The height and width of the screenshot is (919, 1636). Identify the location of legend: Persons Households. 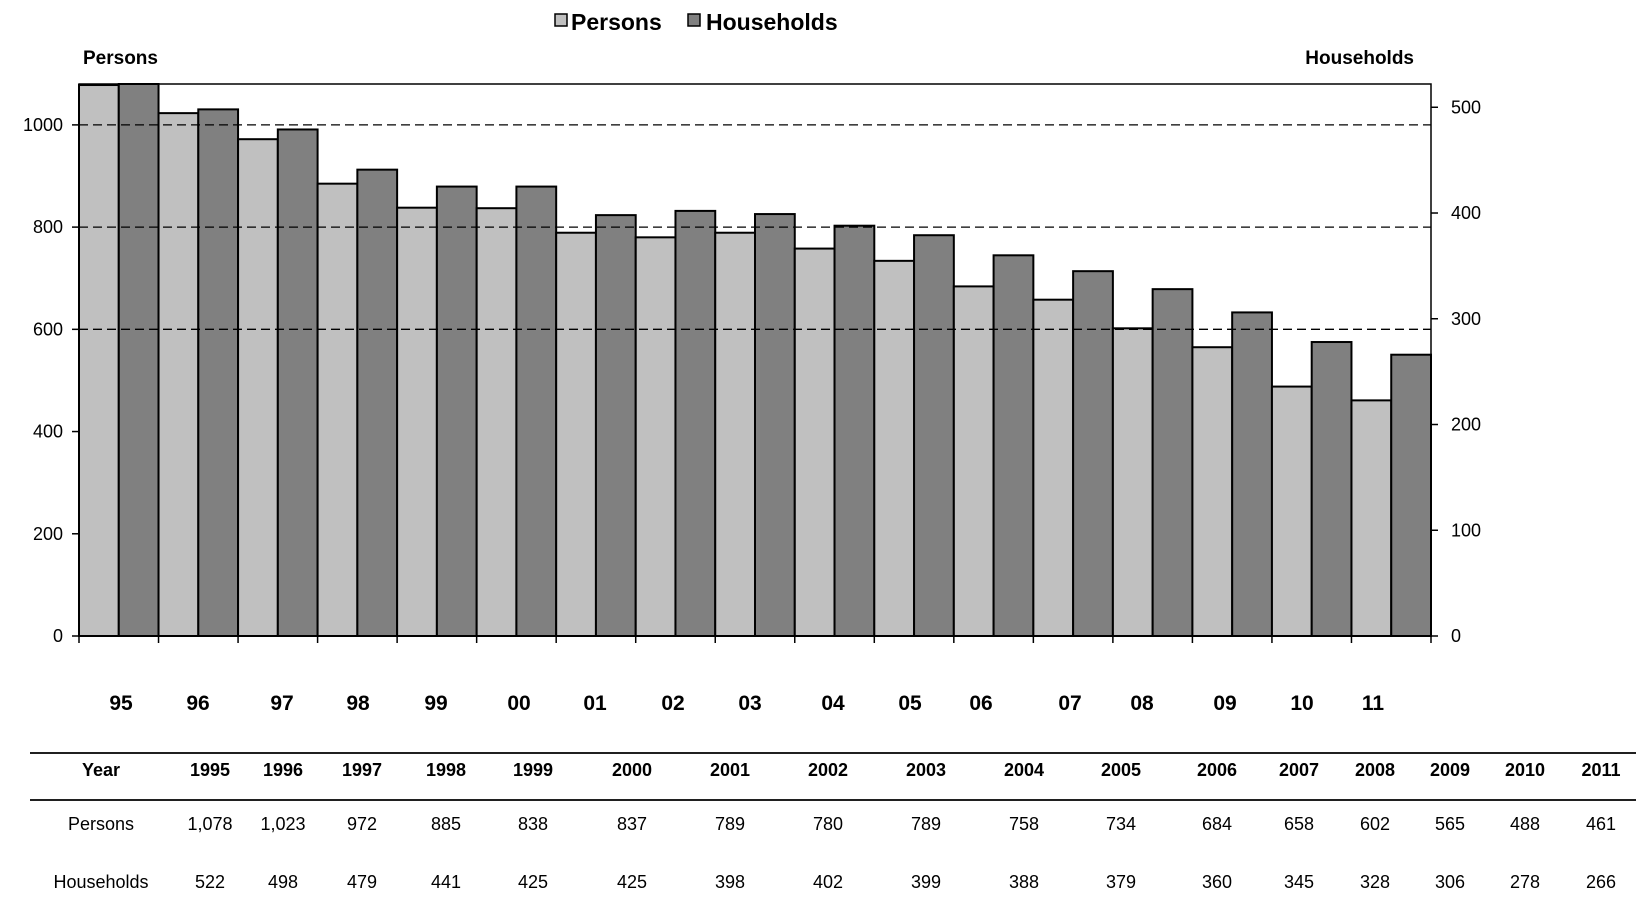
(696, 22).